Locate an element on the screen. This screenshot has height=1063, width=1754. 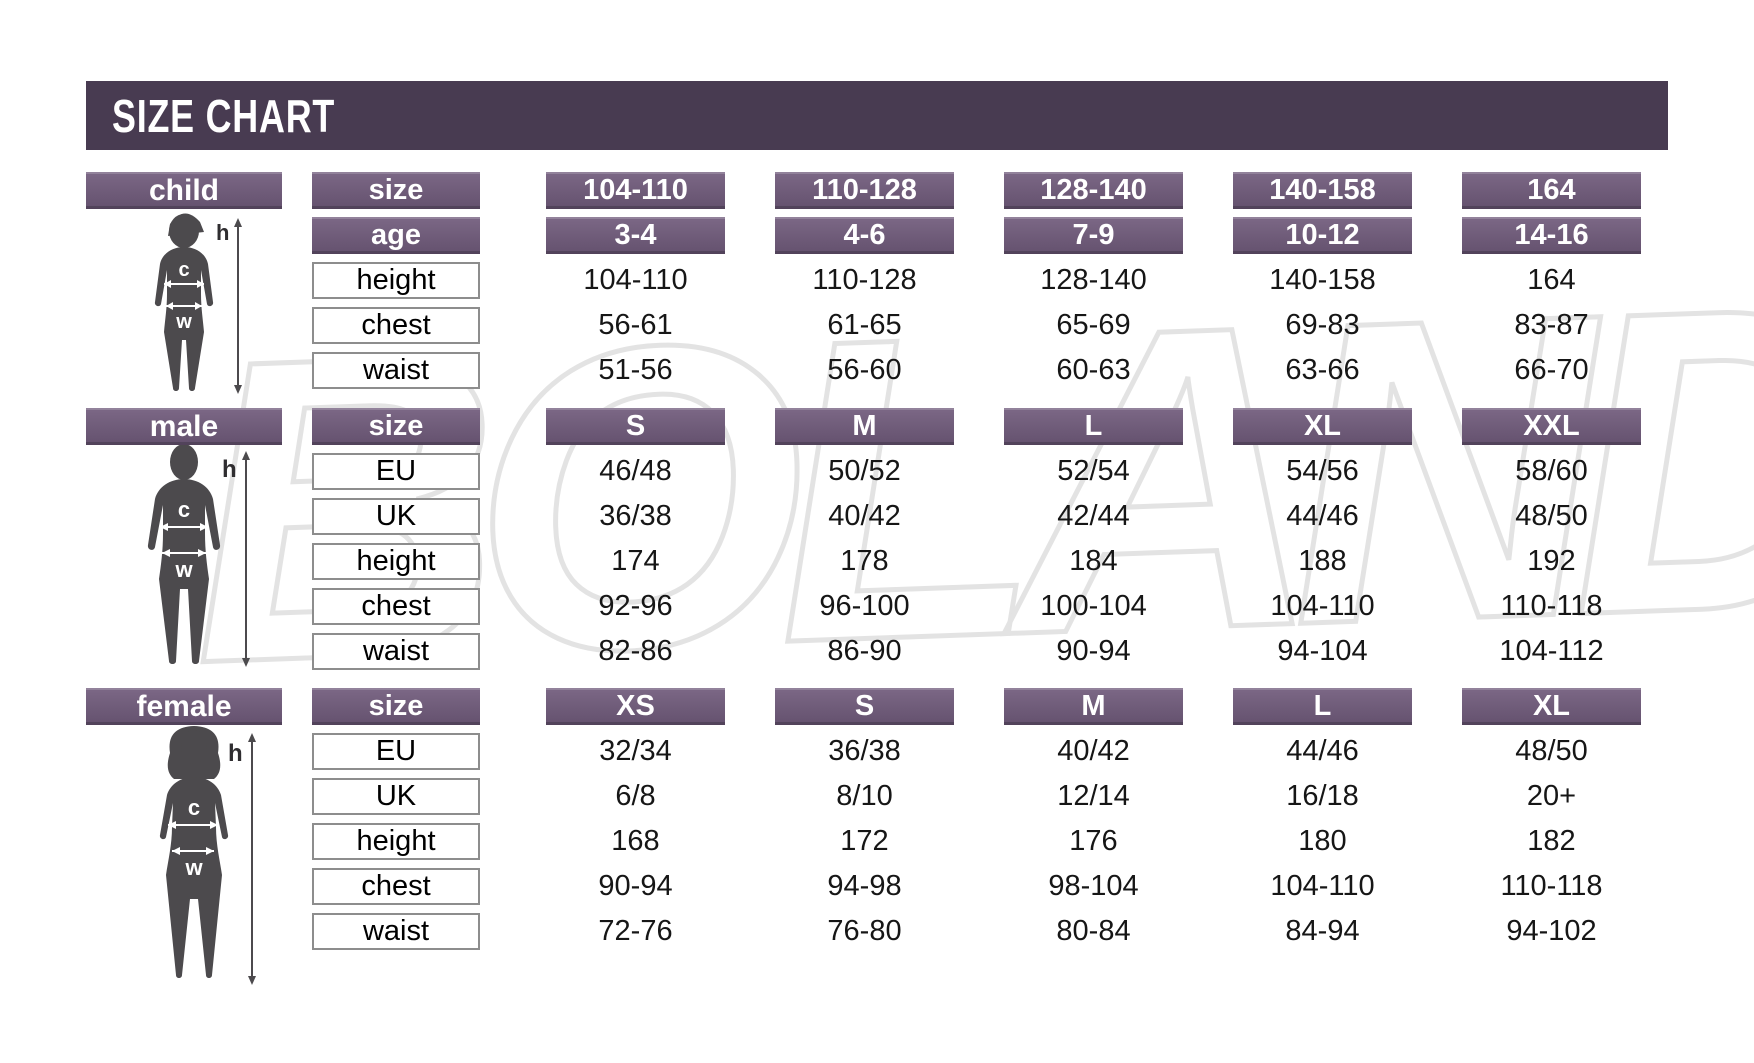
male-waist-cell-2: 90-94 is located at coordinates (1093, 651).